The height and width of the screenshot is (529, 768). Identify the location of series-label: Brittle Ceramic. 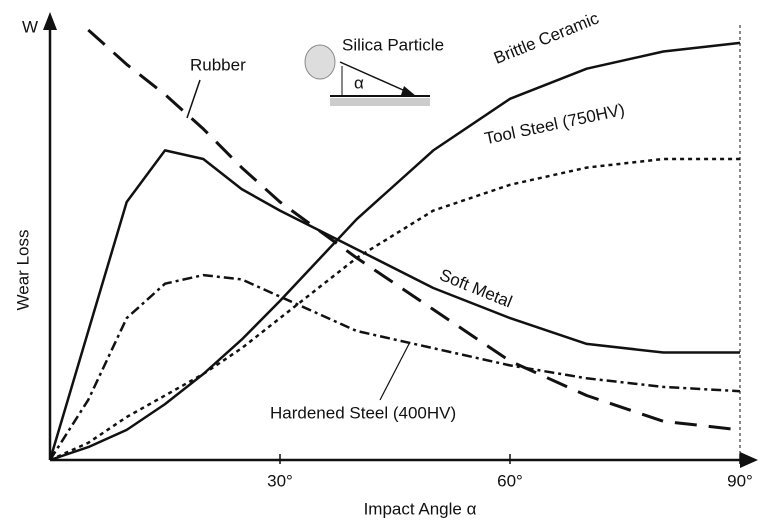
(546, 38).